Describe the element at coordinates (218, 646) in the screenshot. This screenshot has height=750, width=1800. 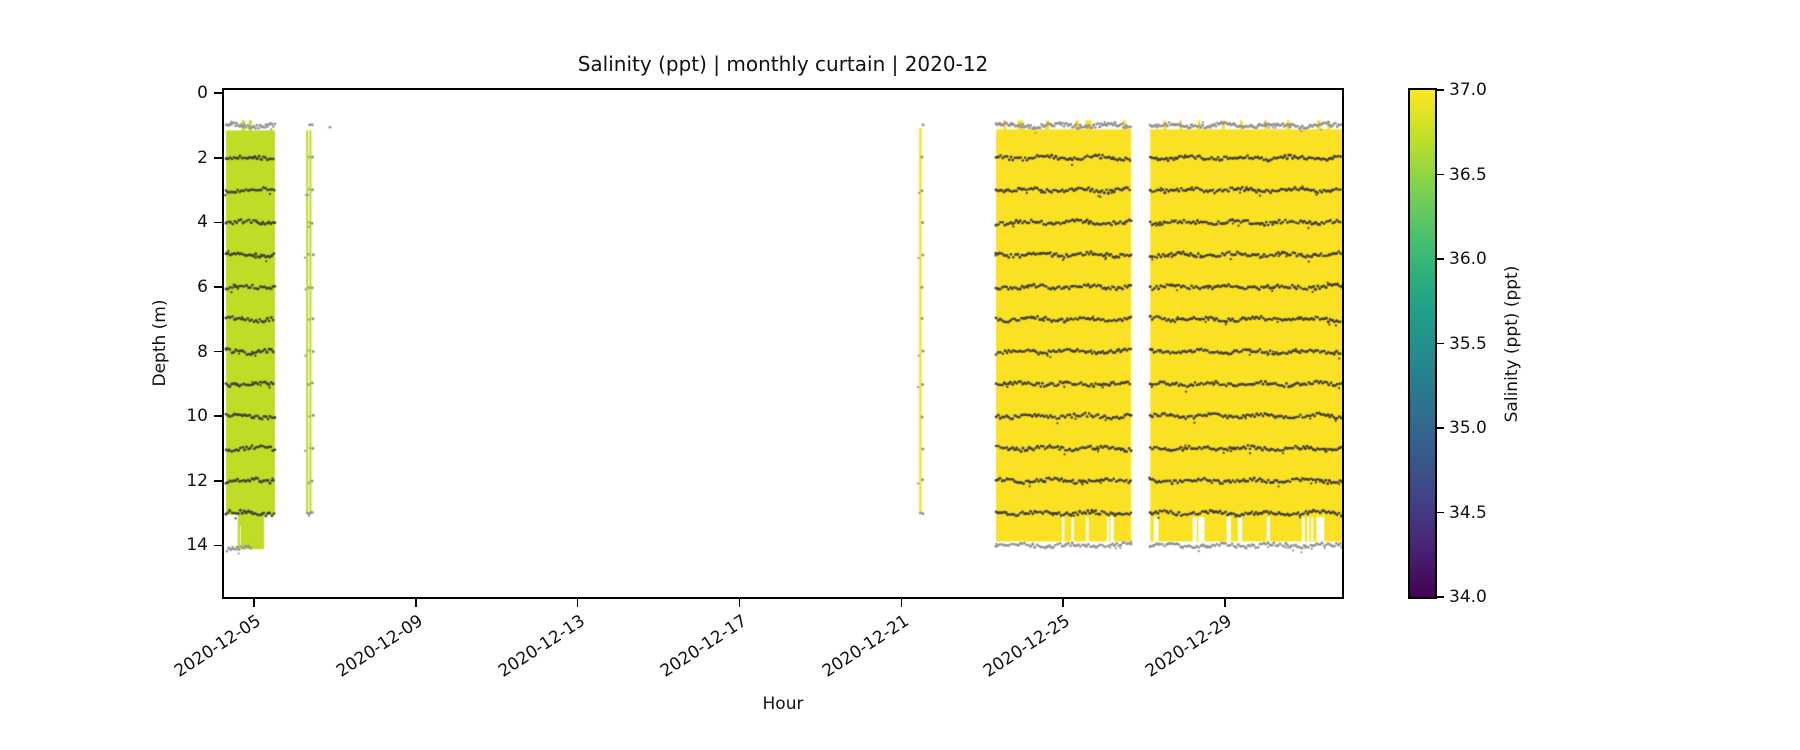
I see `x-tick-label: 2020-12-05` at that location.